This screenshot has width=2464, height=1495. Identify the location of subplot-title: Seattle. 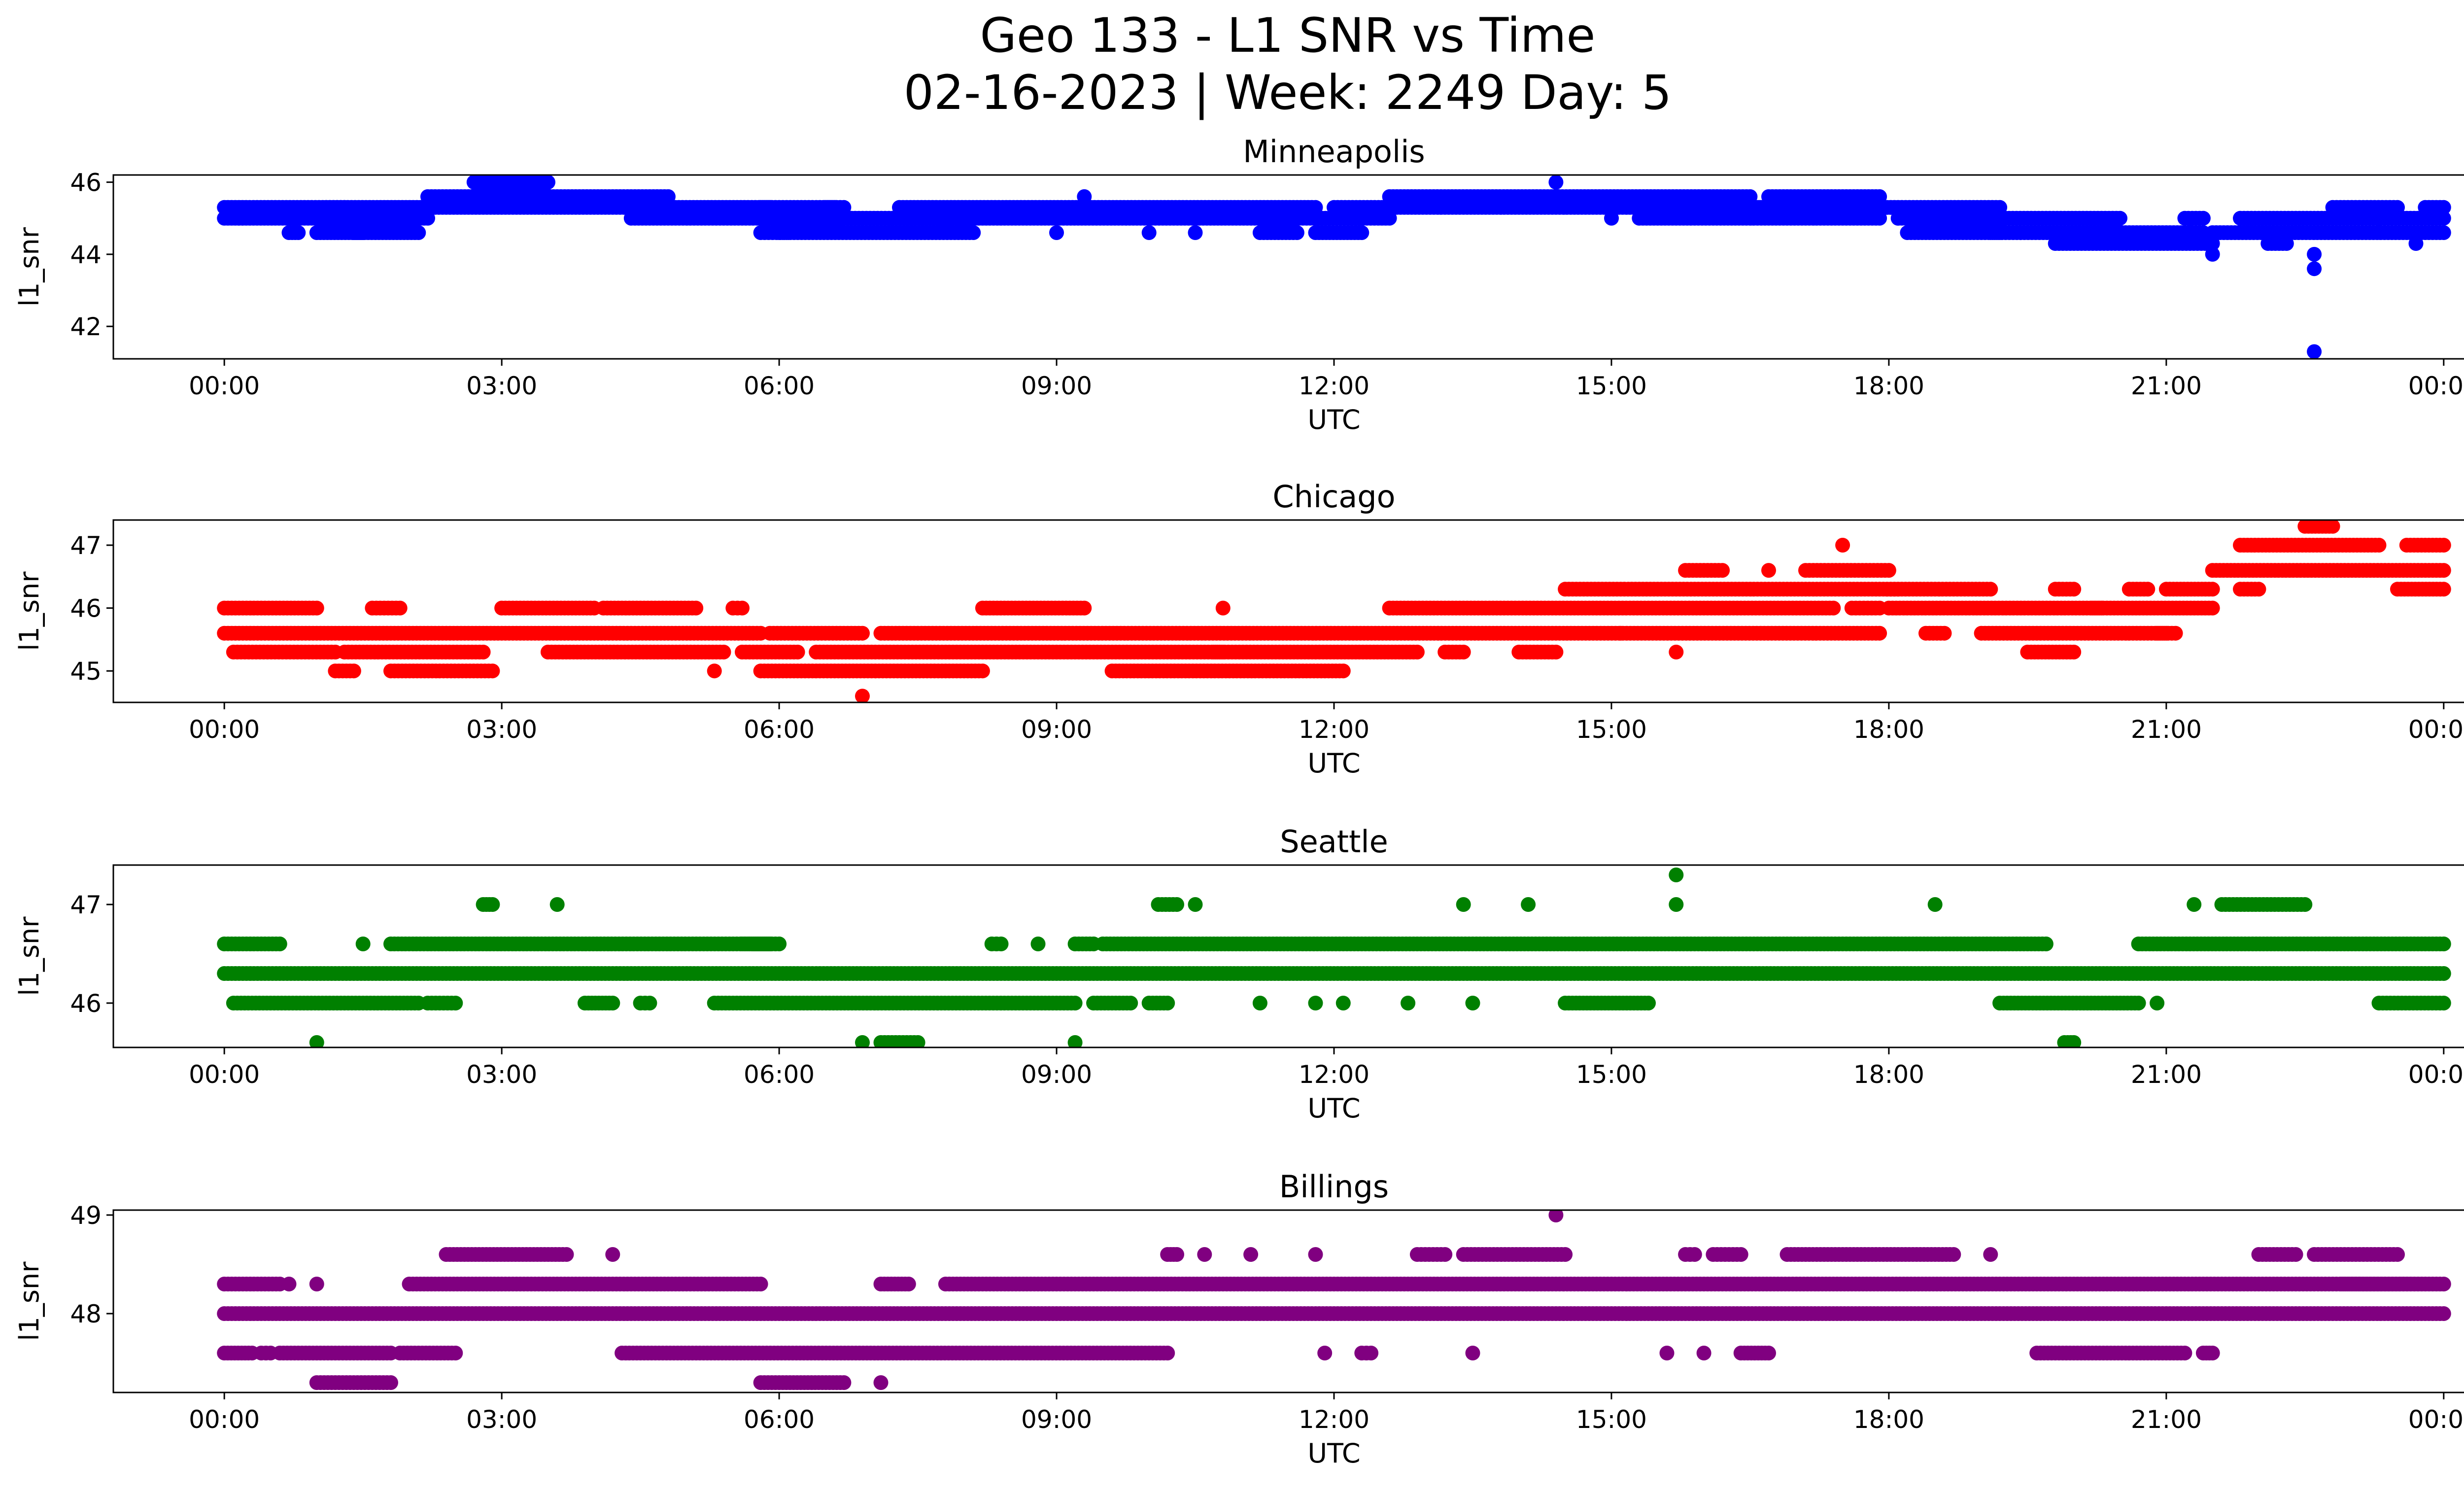
(1334, 842).